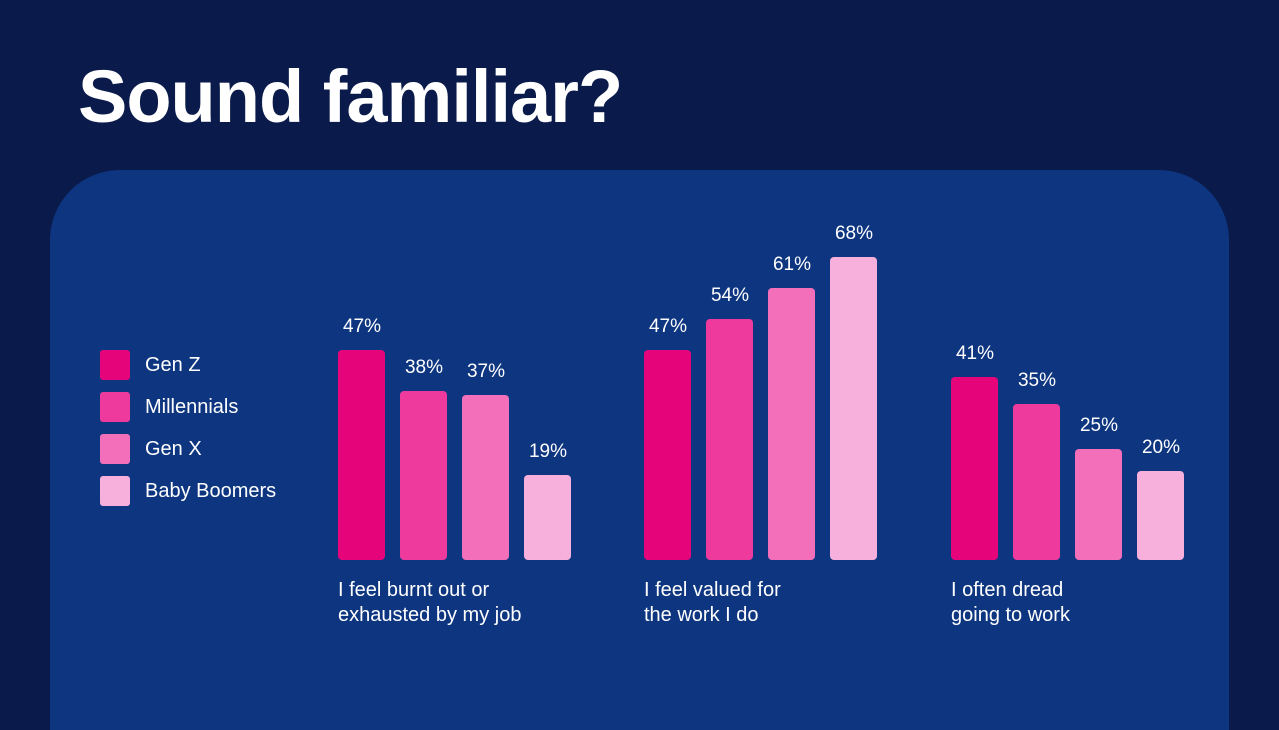  I want to click on legend-item: Millennials, so click(169, 407).